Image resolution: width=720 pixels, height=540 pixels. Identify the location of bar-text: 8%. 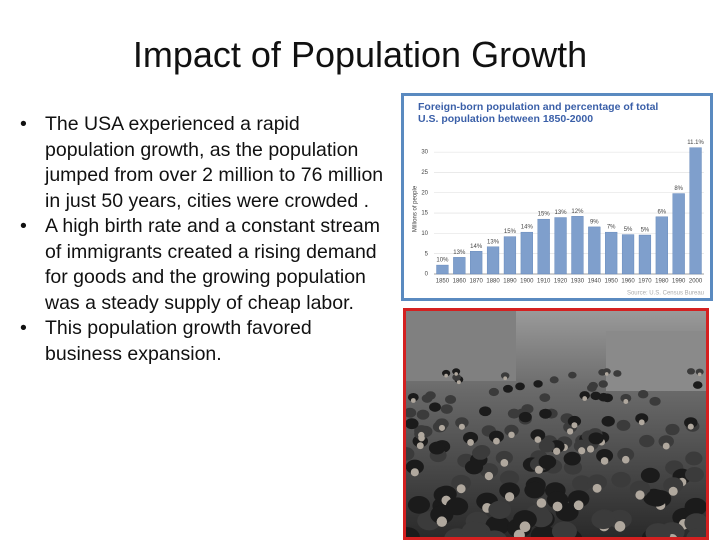
(678, 189).